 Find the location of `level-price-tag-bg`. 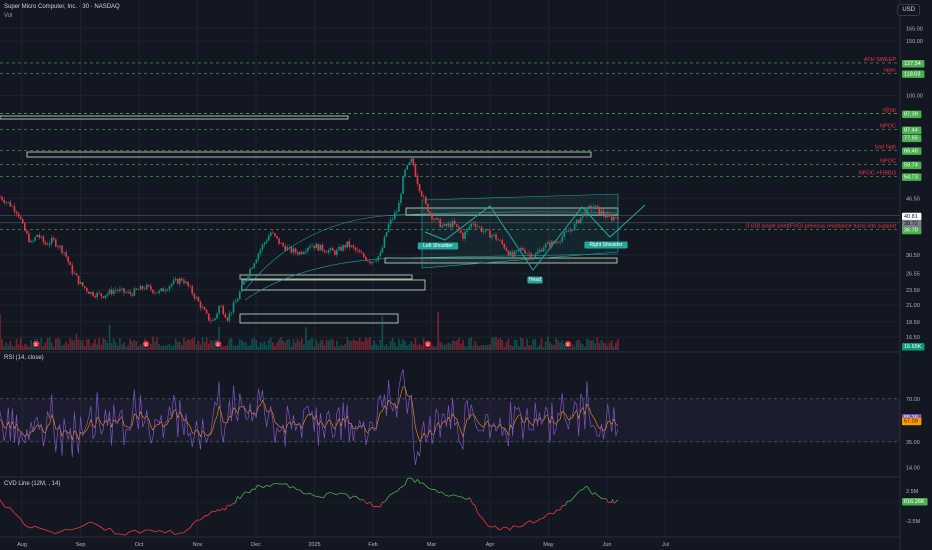

level-price-tag-bg is located at coordinates (913, 63).